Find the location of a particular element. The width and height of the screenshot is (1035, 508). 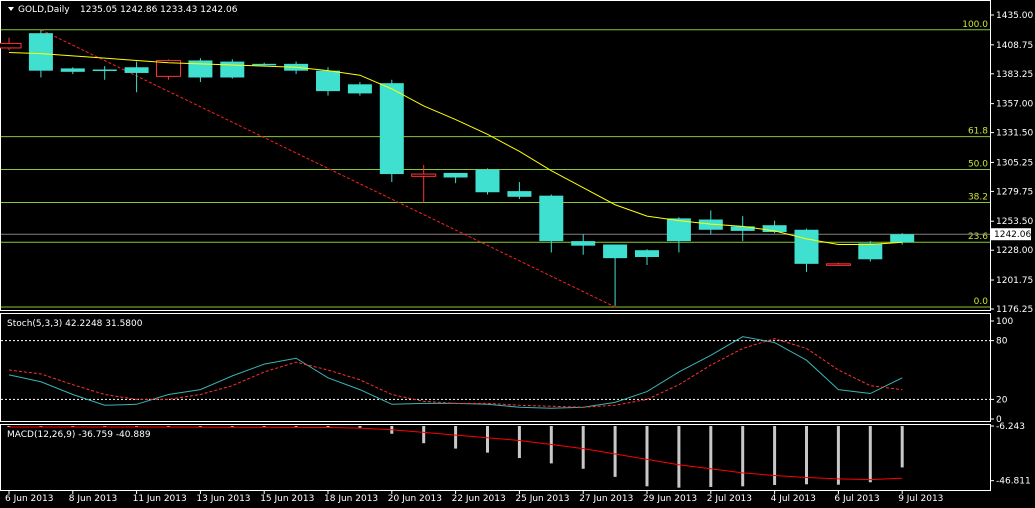

current-price-tag-label: 1242.06 is located at coordinates (1012, 235).